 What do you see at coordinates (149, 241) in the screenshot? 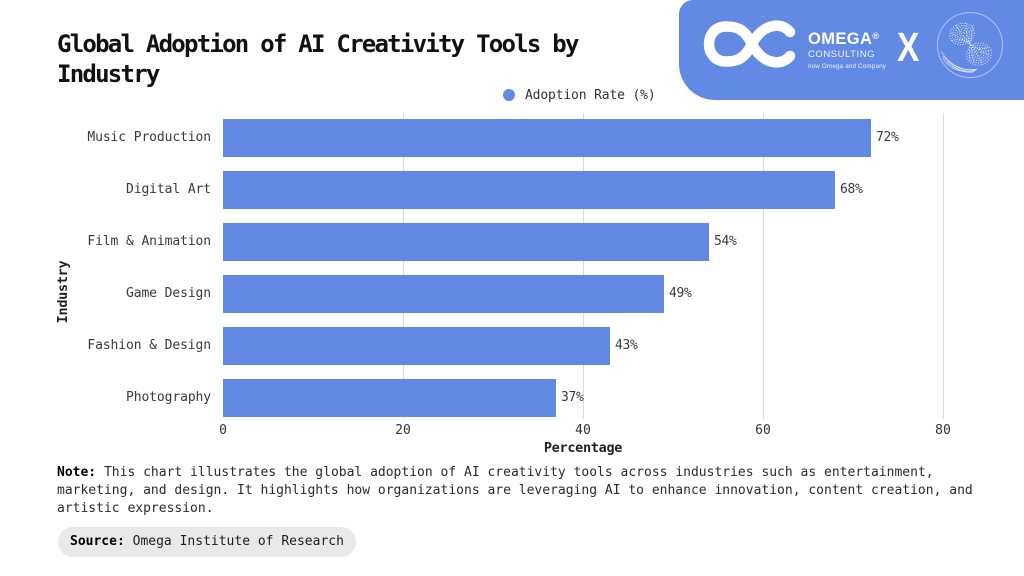
I see `category-label: Film & Animation` at bounding box center [149, 241].